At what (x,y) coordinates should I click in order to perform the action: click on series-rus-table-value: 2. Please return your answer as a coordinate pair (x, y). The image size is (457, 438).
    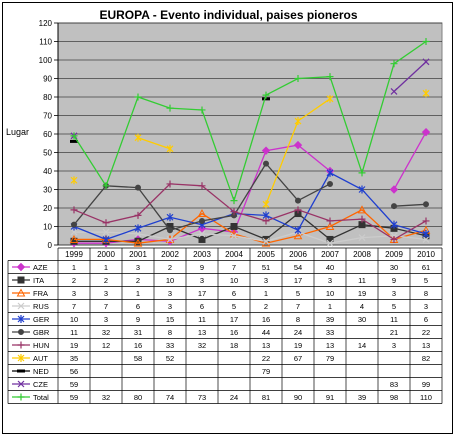
    Looking at the image, I should click on (266, 306).